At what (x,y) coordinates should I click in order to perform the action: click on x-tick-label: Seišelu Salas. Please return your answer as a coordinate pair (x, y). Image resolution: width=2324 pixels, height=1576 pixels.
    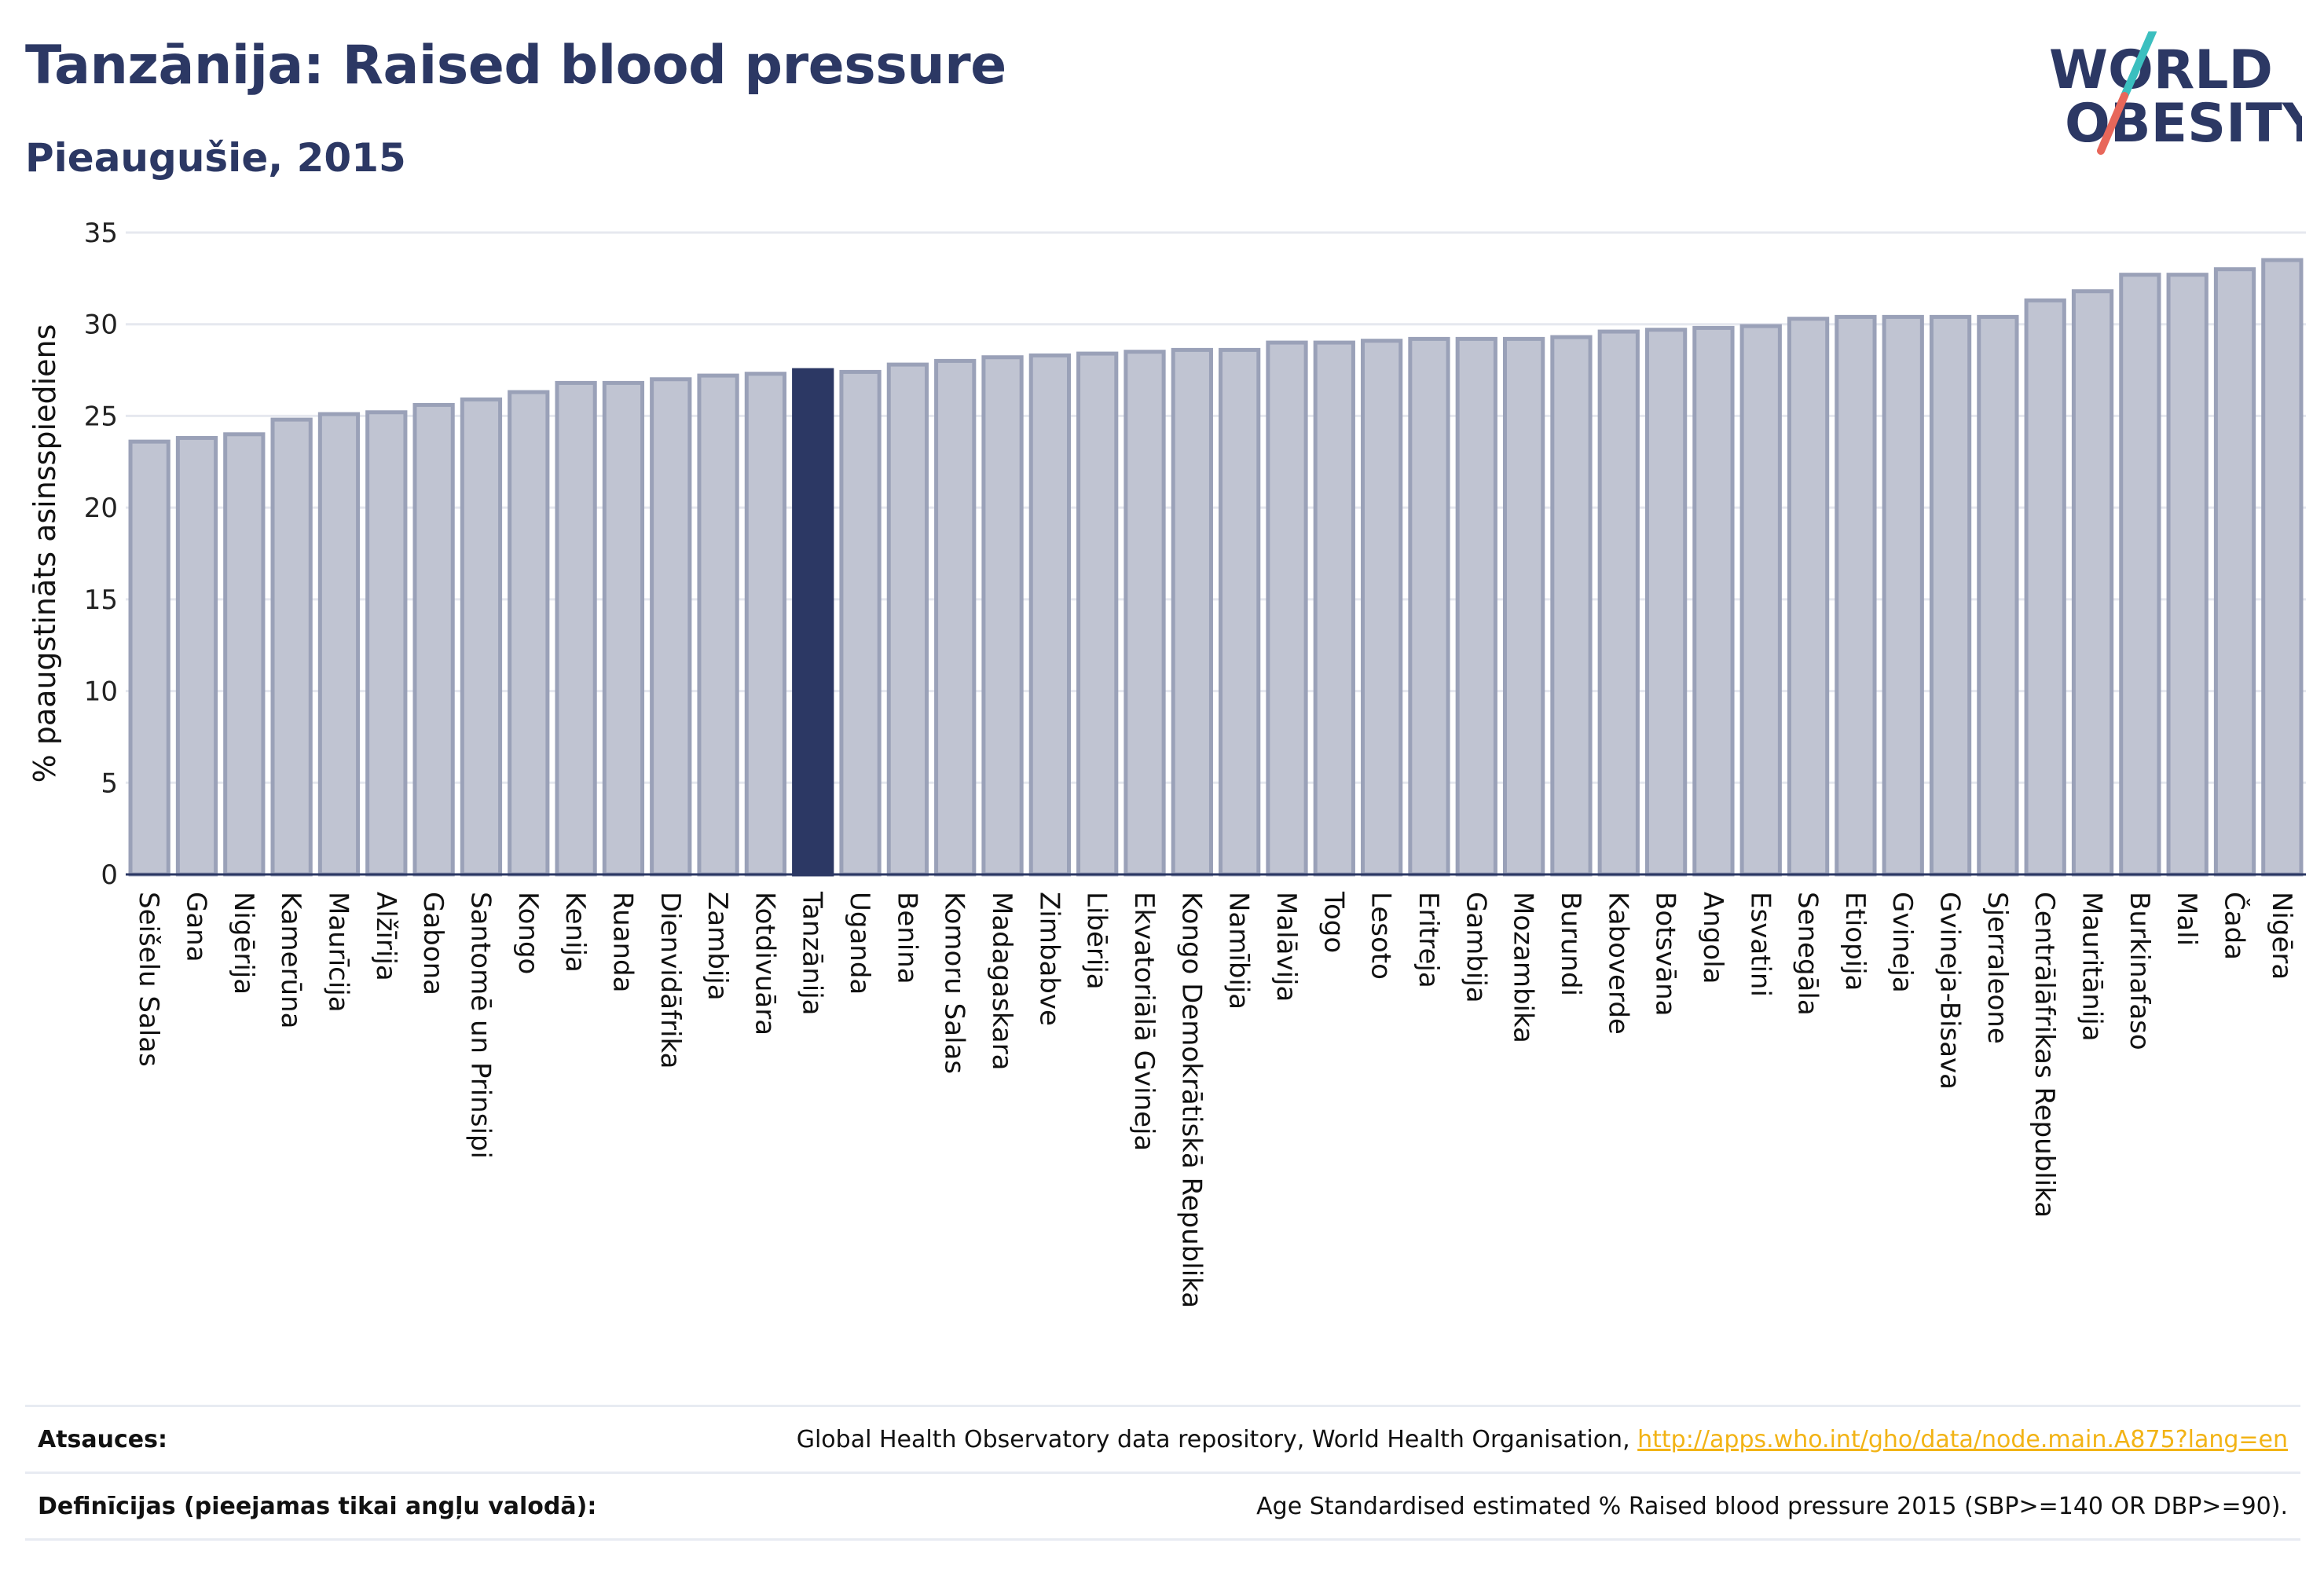
    Looking at the image, I should click on (148, 979).